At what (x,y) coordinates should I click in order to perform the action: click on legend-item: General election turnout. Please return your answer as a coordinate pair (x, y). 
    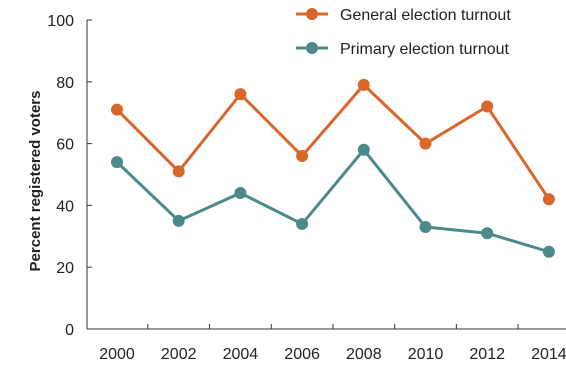
    Looking at the image, I should click on (403, 15).